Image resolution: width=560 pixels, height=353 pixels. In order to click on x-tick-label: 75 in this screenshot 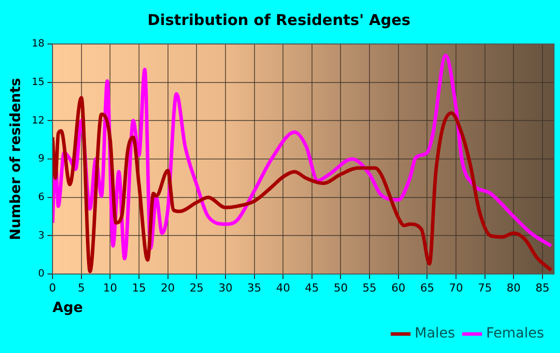, I will do `click(485, 287)`.